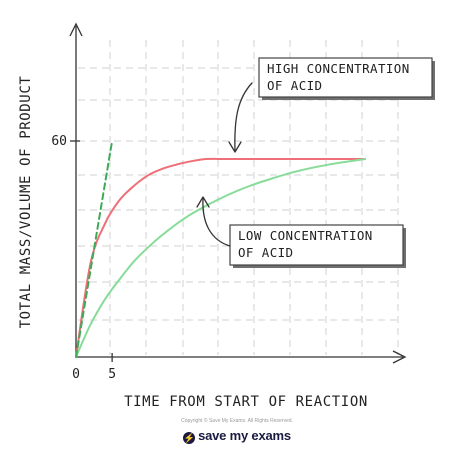 The height and width of the screenshot is (453, 474). Describe the element at coordinates (26, 202) in the screenshot. I see `y-axis-label: TOTAL MASS/VOLUME OF PRODUCT` at that location.